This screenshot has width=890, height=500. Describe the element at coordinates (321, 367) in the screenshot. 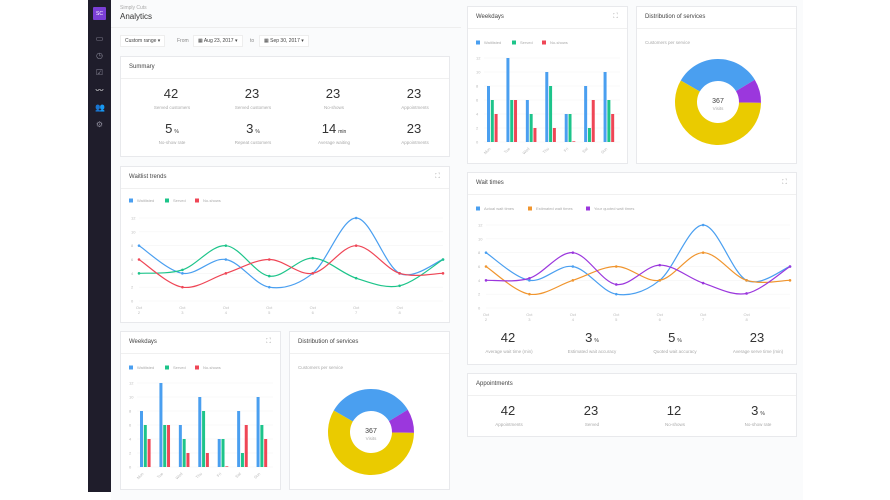

I see `subtitle: Customers per service` at that location.